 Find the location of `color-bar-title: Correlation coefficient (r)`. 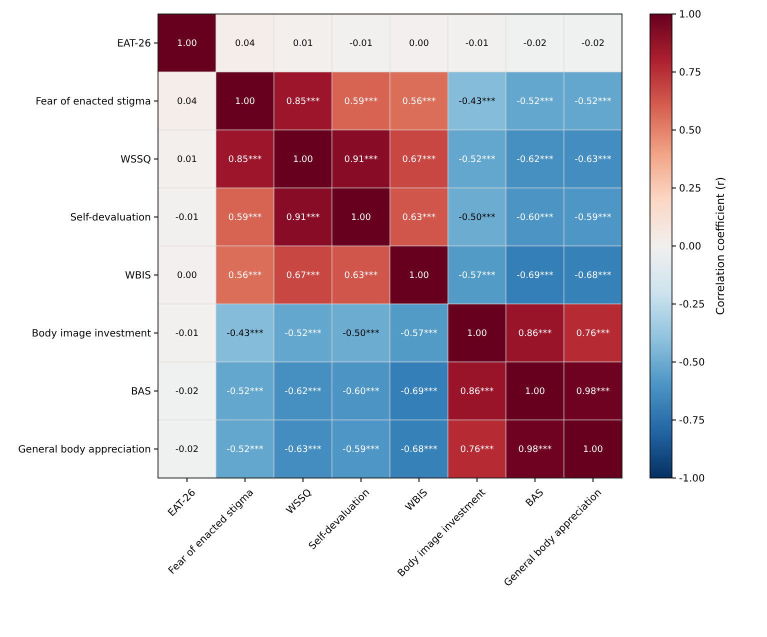

color-bar-title: Correlation coefficient (r) is located at coordinates (720, 246).